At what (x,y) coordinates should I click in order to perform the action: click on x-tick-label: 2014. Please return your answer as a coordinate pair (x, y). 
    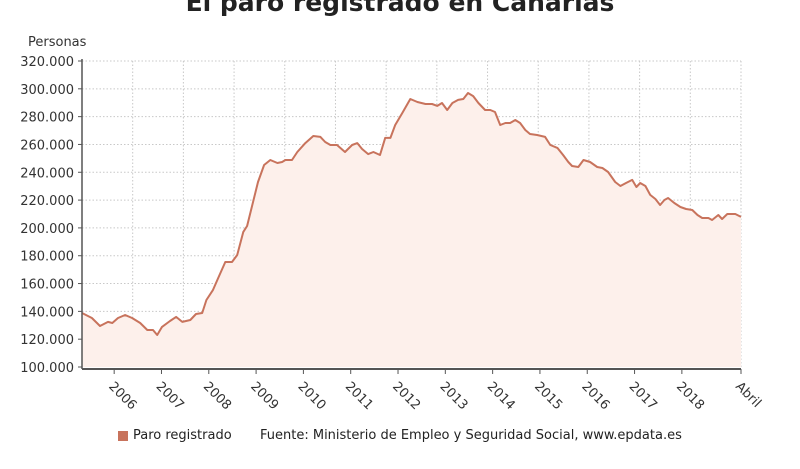
    Looking at the image, I should click on (501, 396).